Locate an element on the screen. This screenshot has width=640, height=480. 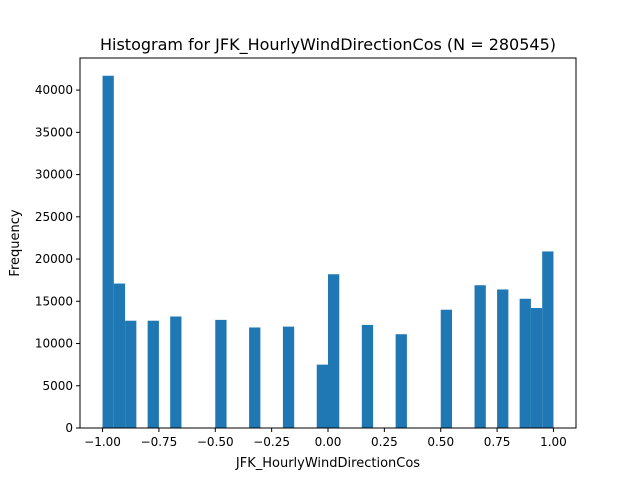
x-tick-label: 1.00 is located at coordinates (553, 442).